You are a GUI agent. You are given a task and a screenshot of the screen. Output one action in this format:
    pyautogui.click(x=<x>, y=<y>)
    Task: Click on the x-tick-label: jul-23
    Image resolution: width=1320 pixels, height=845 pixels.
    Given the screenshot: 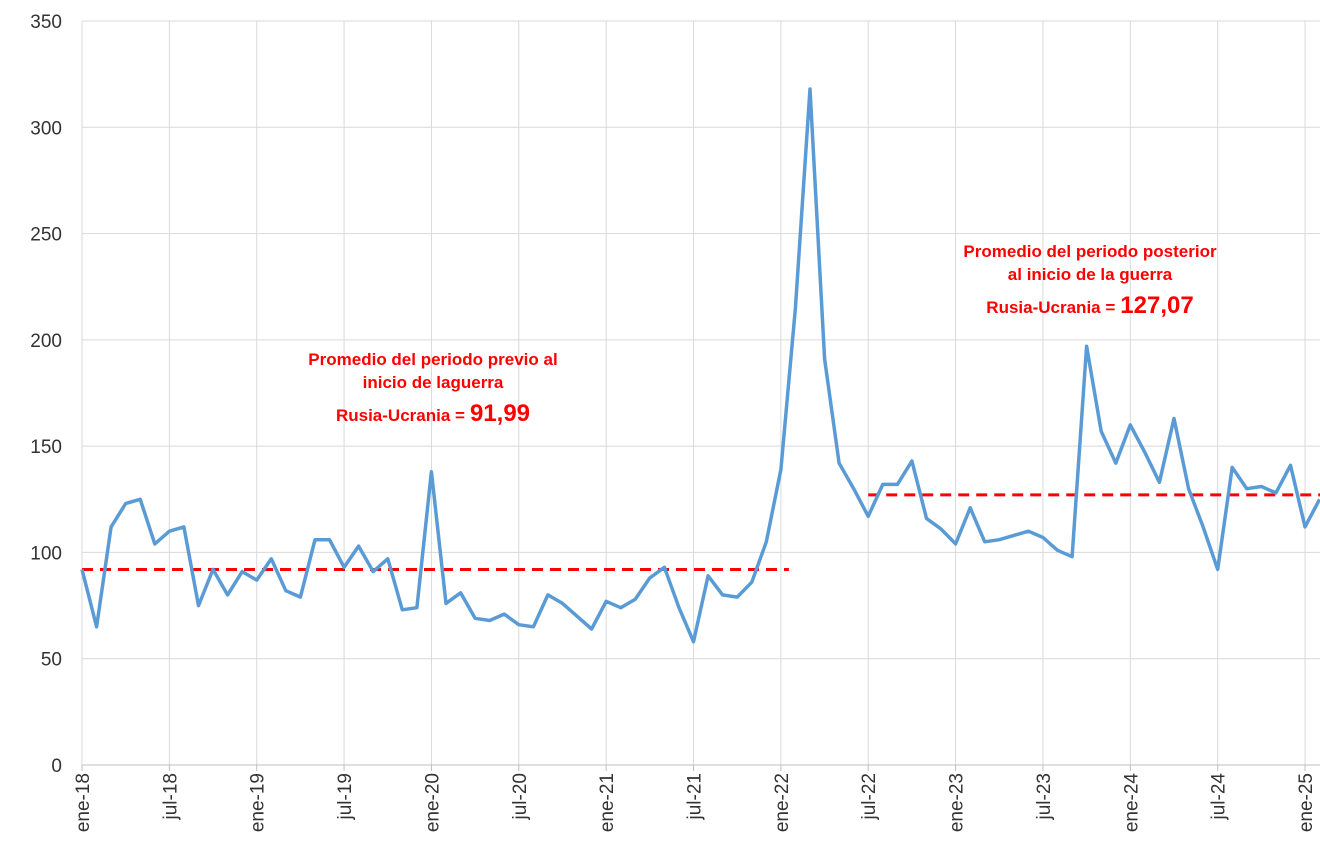 What is the action you would take?
    pyautogui.click(x=1044, y=796)
    